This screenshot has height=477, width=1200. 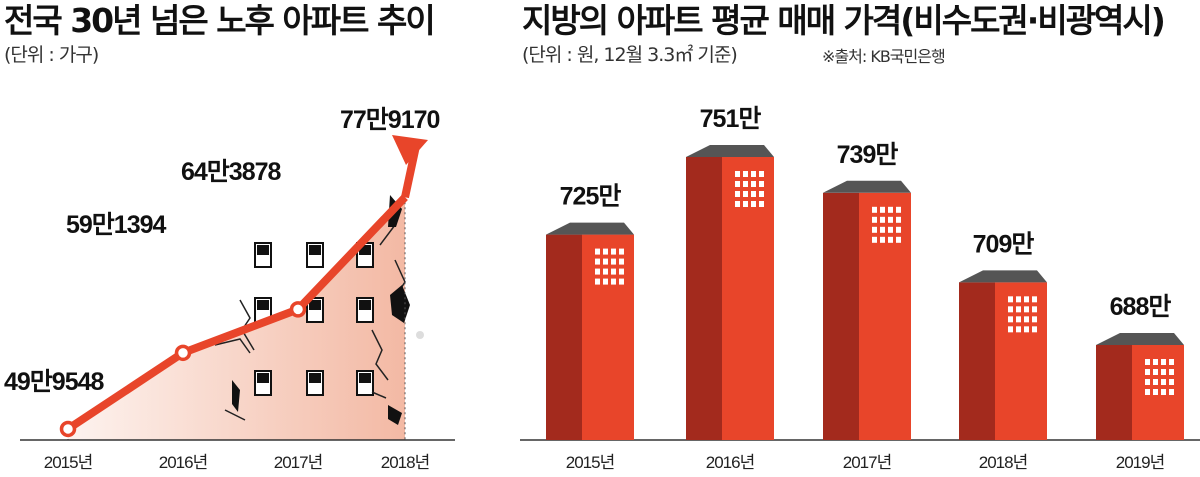 I want to click on left-chart-title: 전국 30년 넘은 노후 아파트 추이, so click(x=220, y=20).